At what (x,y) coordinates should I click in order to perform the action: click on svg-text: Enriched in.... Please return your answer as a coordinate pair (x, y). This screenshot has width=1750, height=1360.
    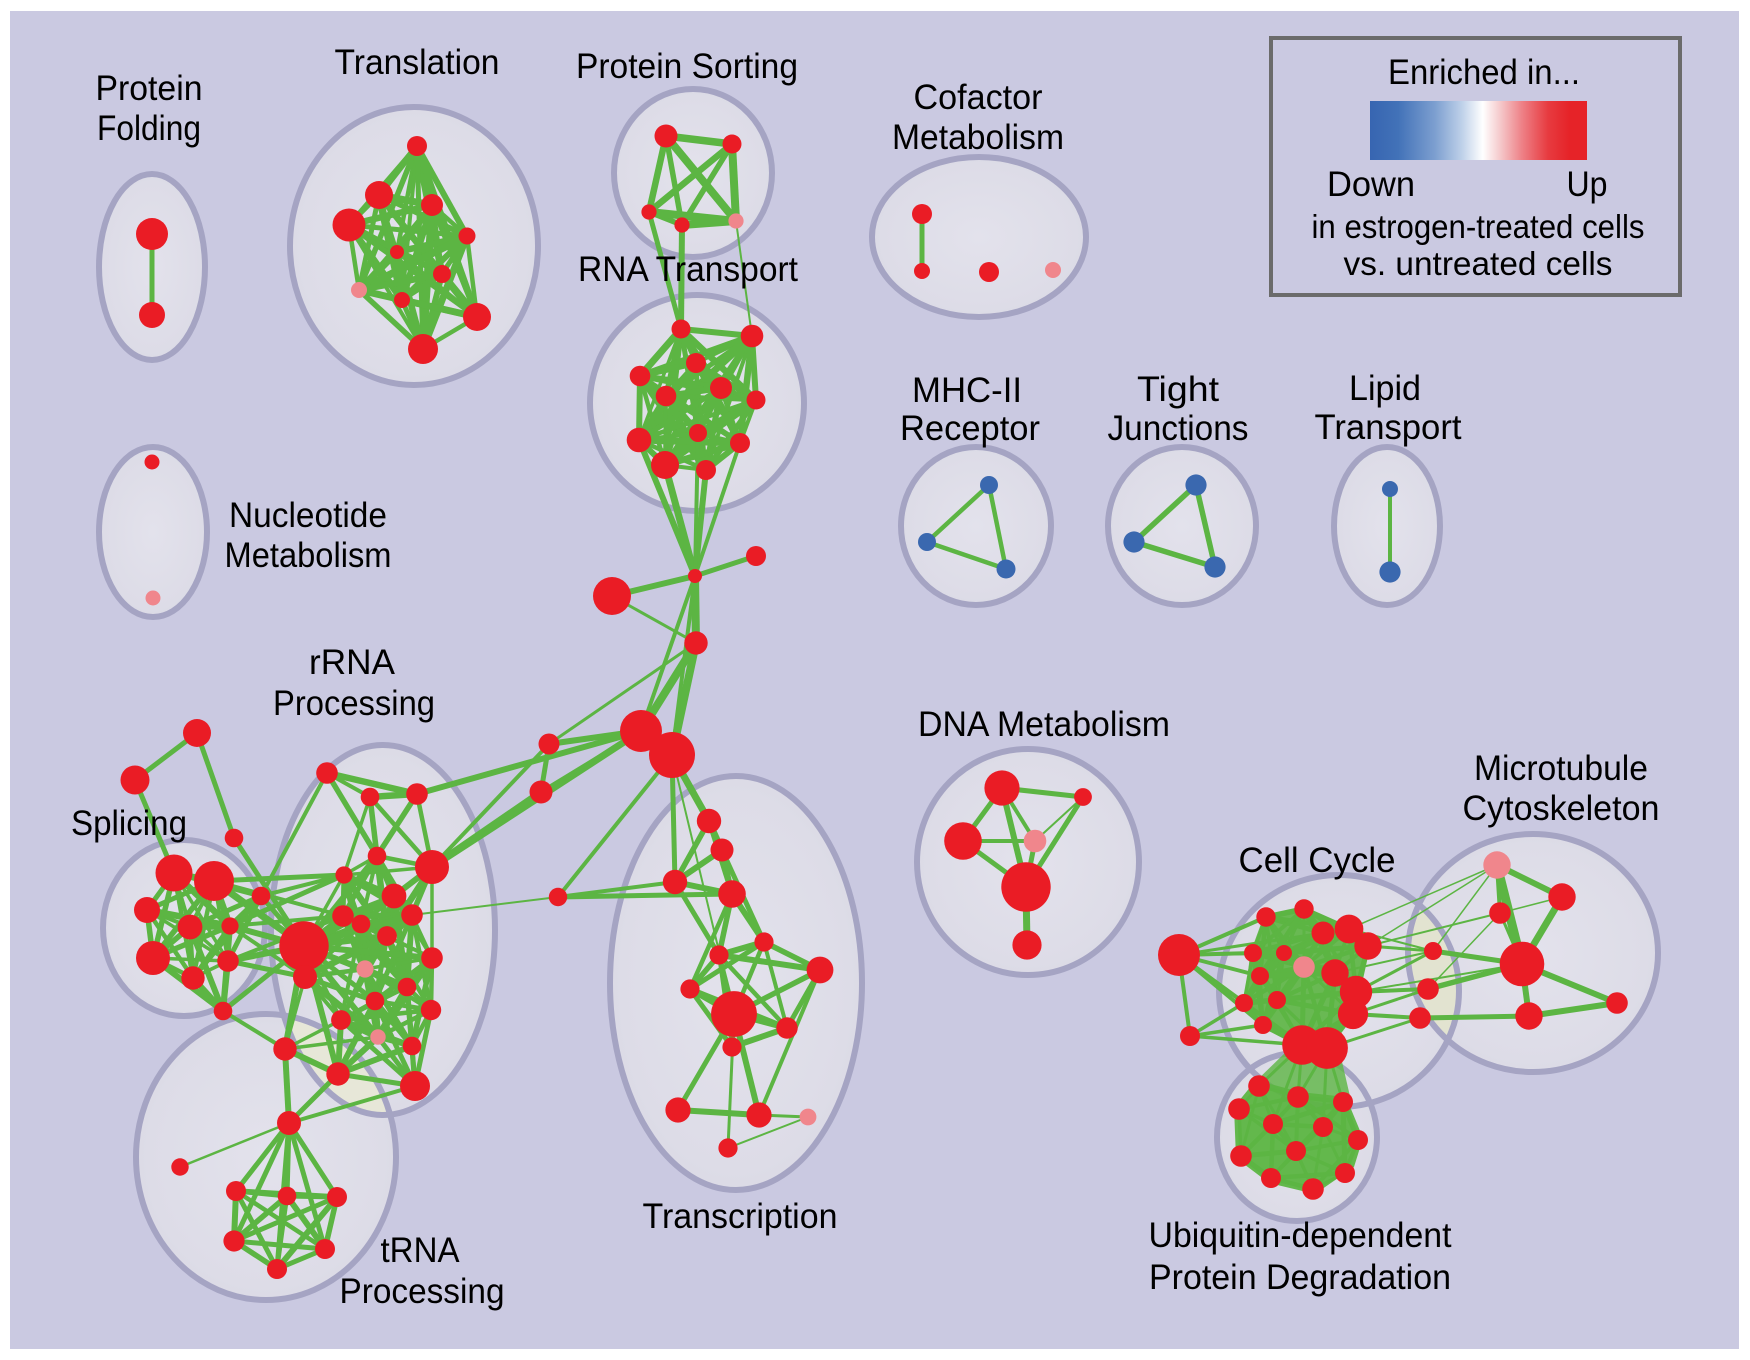
    Looking at the image, I should click on (1484, 72).